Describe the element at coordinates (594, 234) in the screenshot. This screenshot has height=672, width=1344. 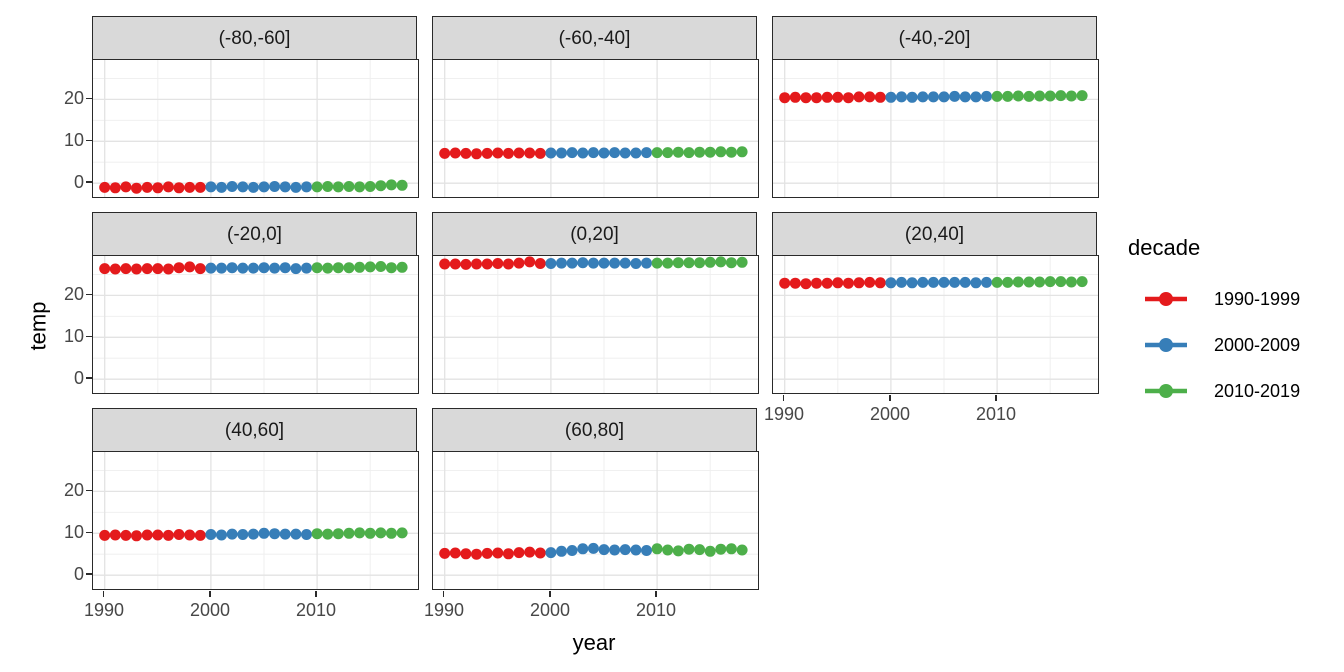
I see `facet-strip: (0,20]` at that location.